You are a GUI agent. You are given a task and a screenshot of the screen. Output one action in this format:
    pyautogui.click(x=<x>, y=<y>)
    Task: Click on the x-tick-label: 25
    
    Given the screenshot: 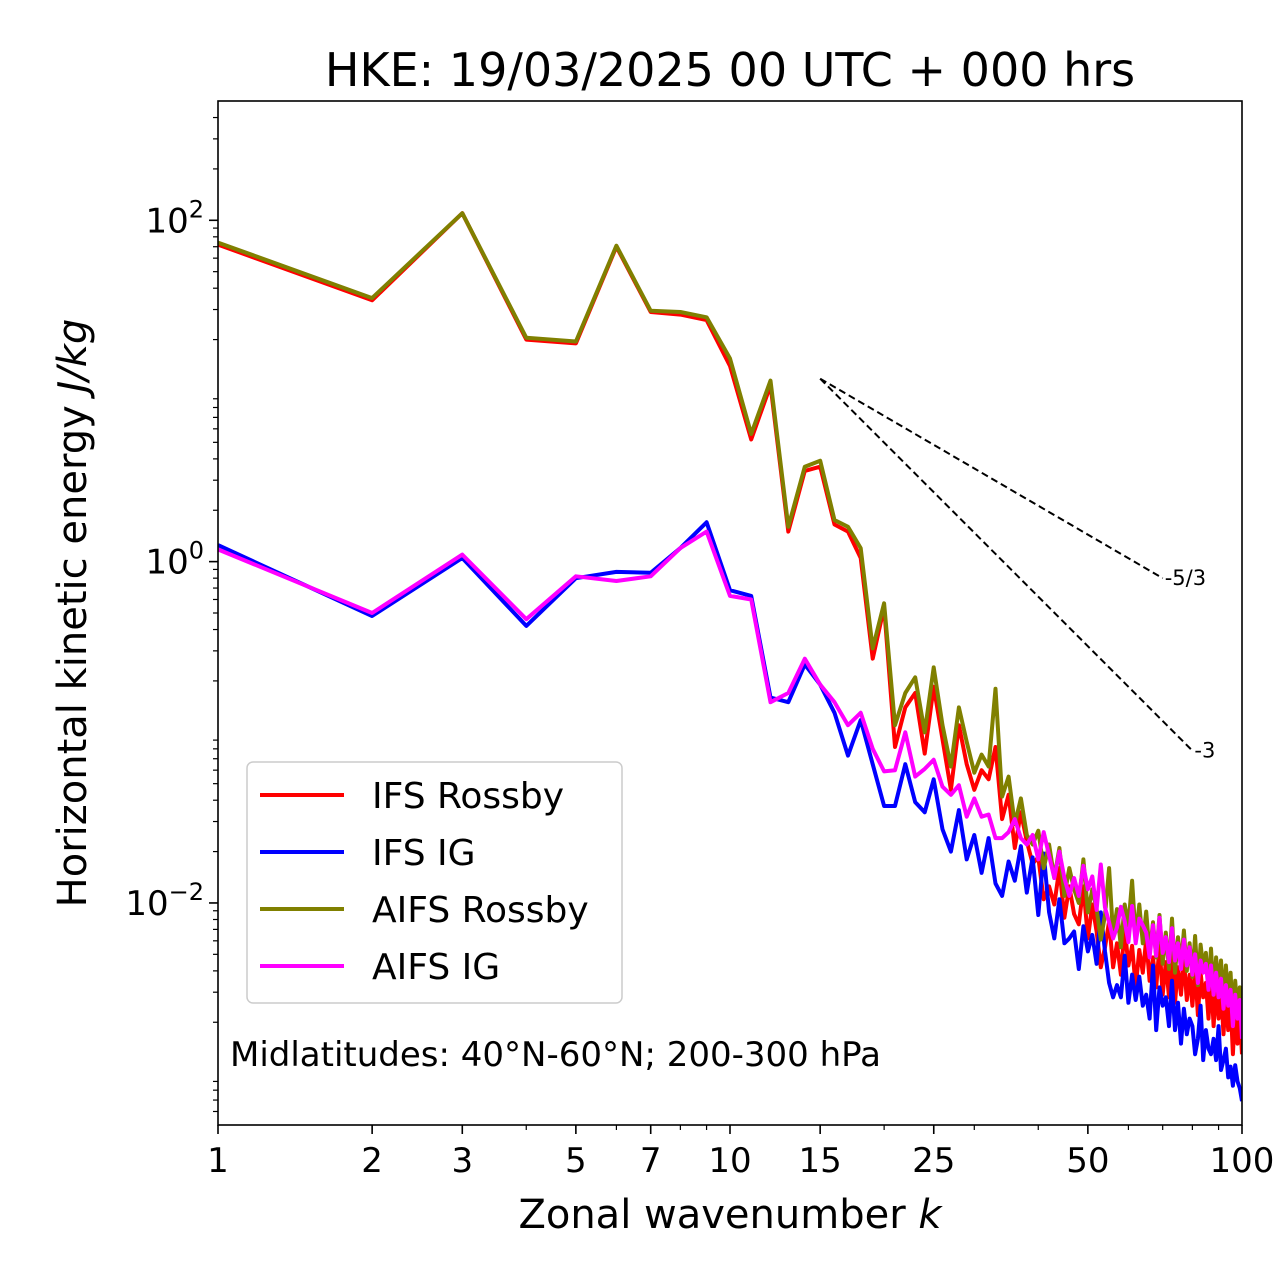 What is the action you would take?
    pyautogui.click(x=933, y=1161)
    